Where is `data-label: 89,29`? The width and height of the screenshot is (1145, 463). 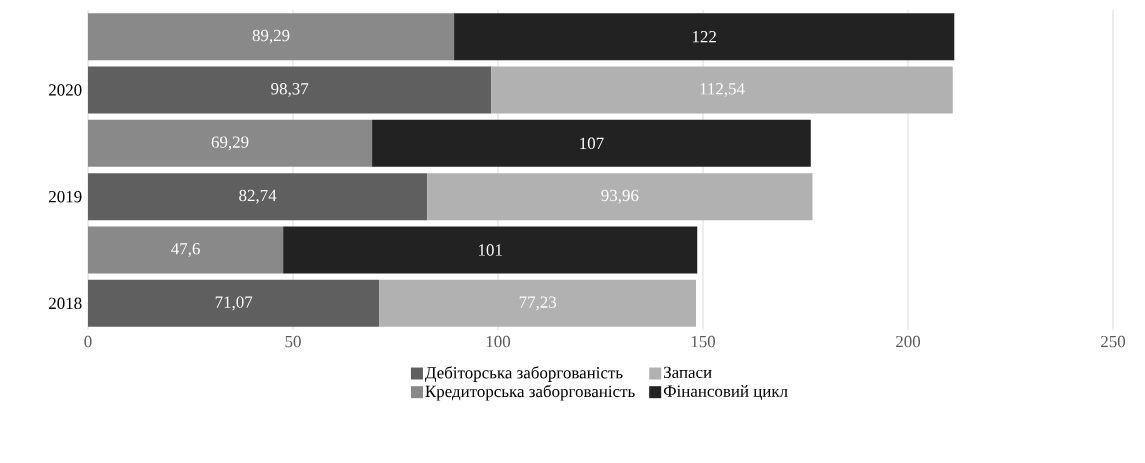 data-label: 89,29 is located at coordinates (271, 36).